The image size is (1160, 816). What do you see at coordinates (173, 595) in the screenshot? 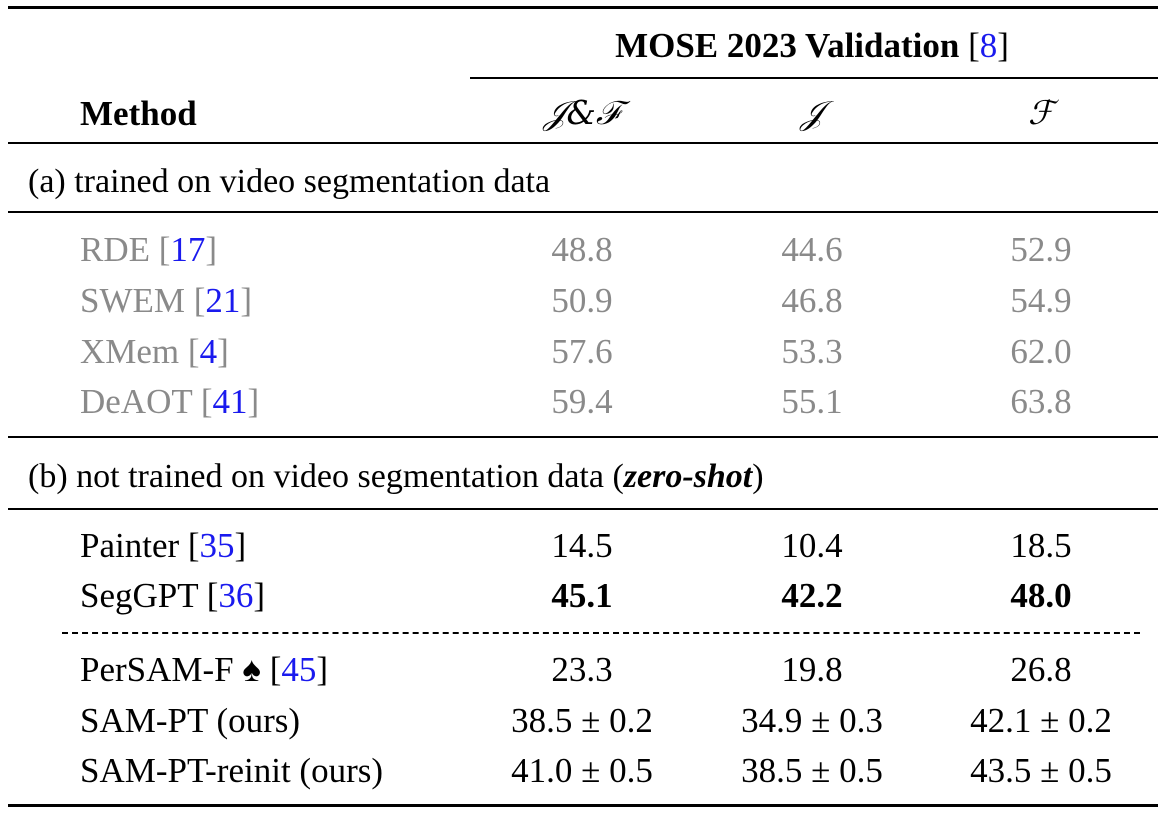
I see `table-row-method: SegGPT [36]` at bounding box center [173, 595].